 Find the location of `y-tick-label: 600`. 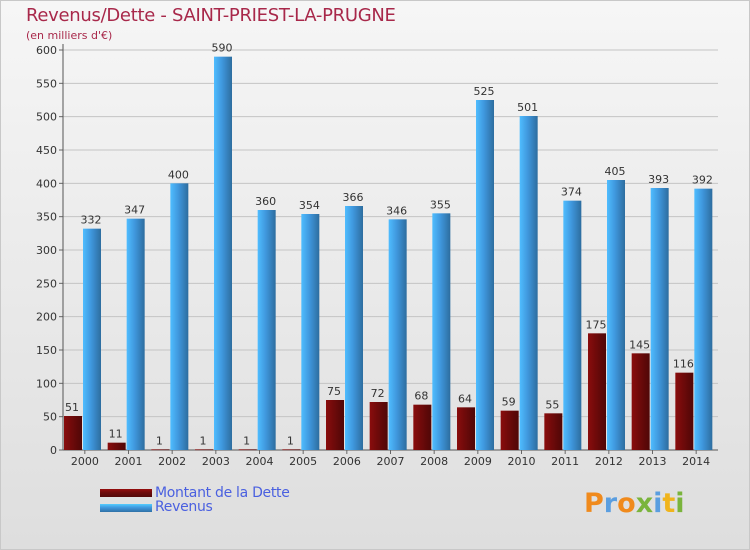

y-tick-label: 600 is located at coordinates (46, 50).